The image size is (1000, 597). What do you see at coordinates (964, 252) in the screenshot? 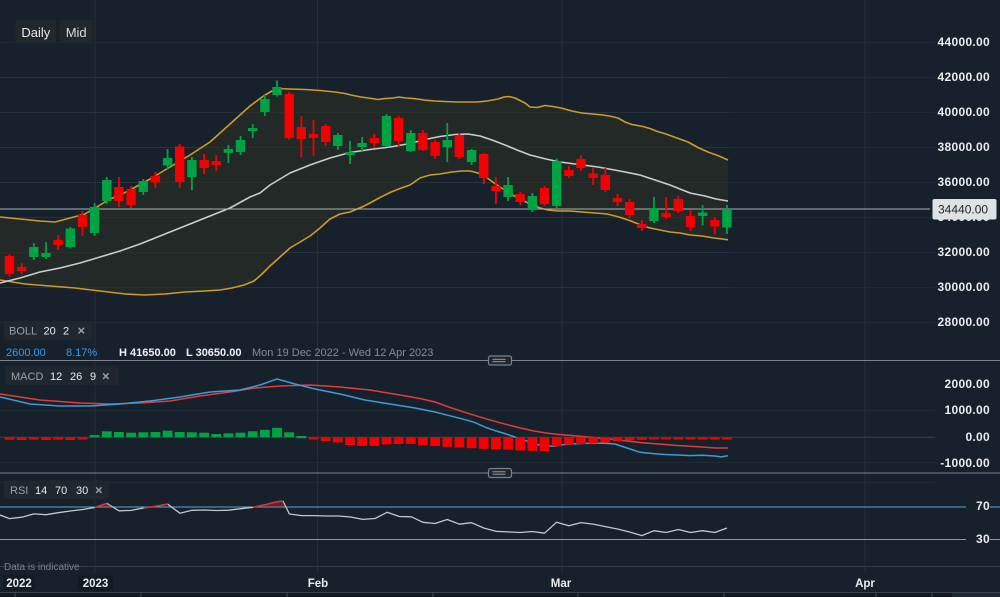
I see `svg-text: 32000.00` at bounding box center [964, 252].